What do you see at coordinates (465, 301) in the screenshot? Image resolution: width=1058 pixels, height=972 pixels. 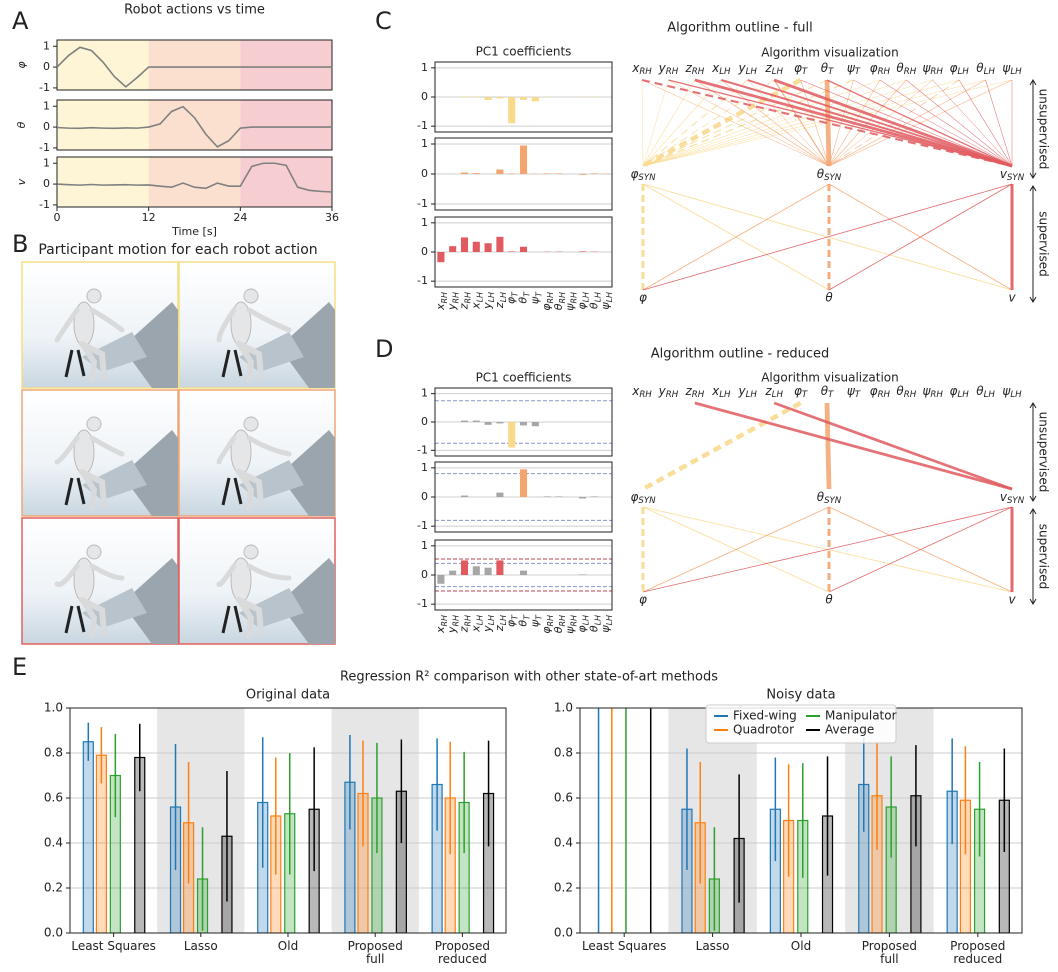 I see `x-tick-label: zRH` at bounding box center [465, 301].